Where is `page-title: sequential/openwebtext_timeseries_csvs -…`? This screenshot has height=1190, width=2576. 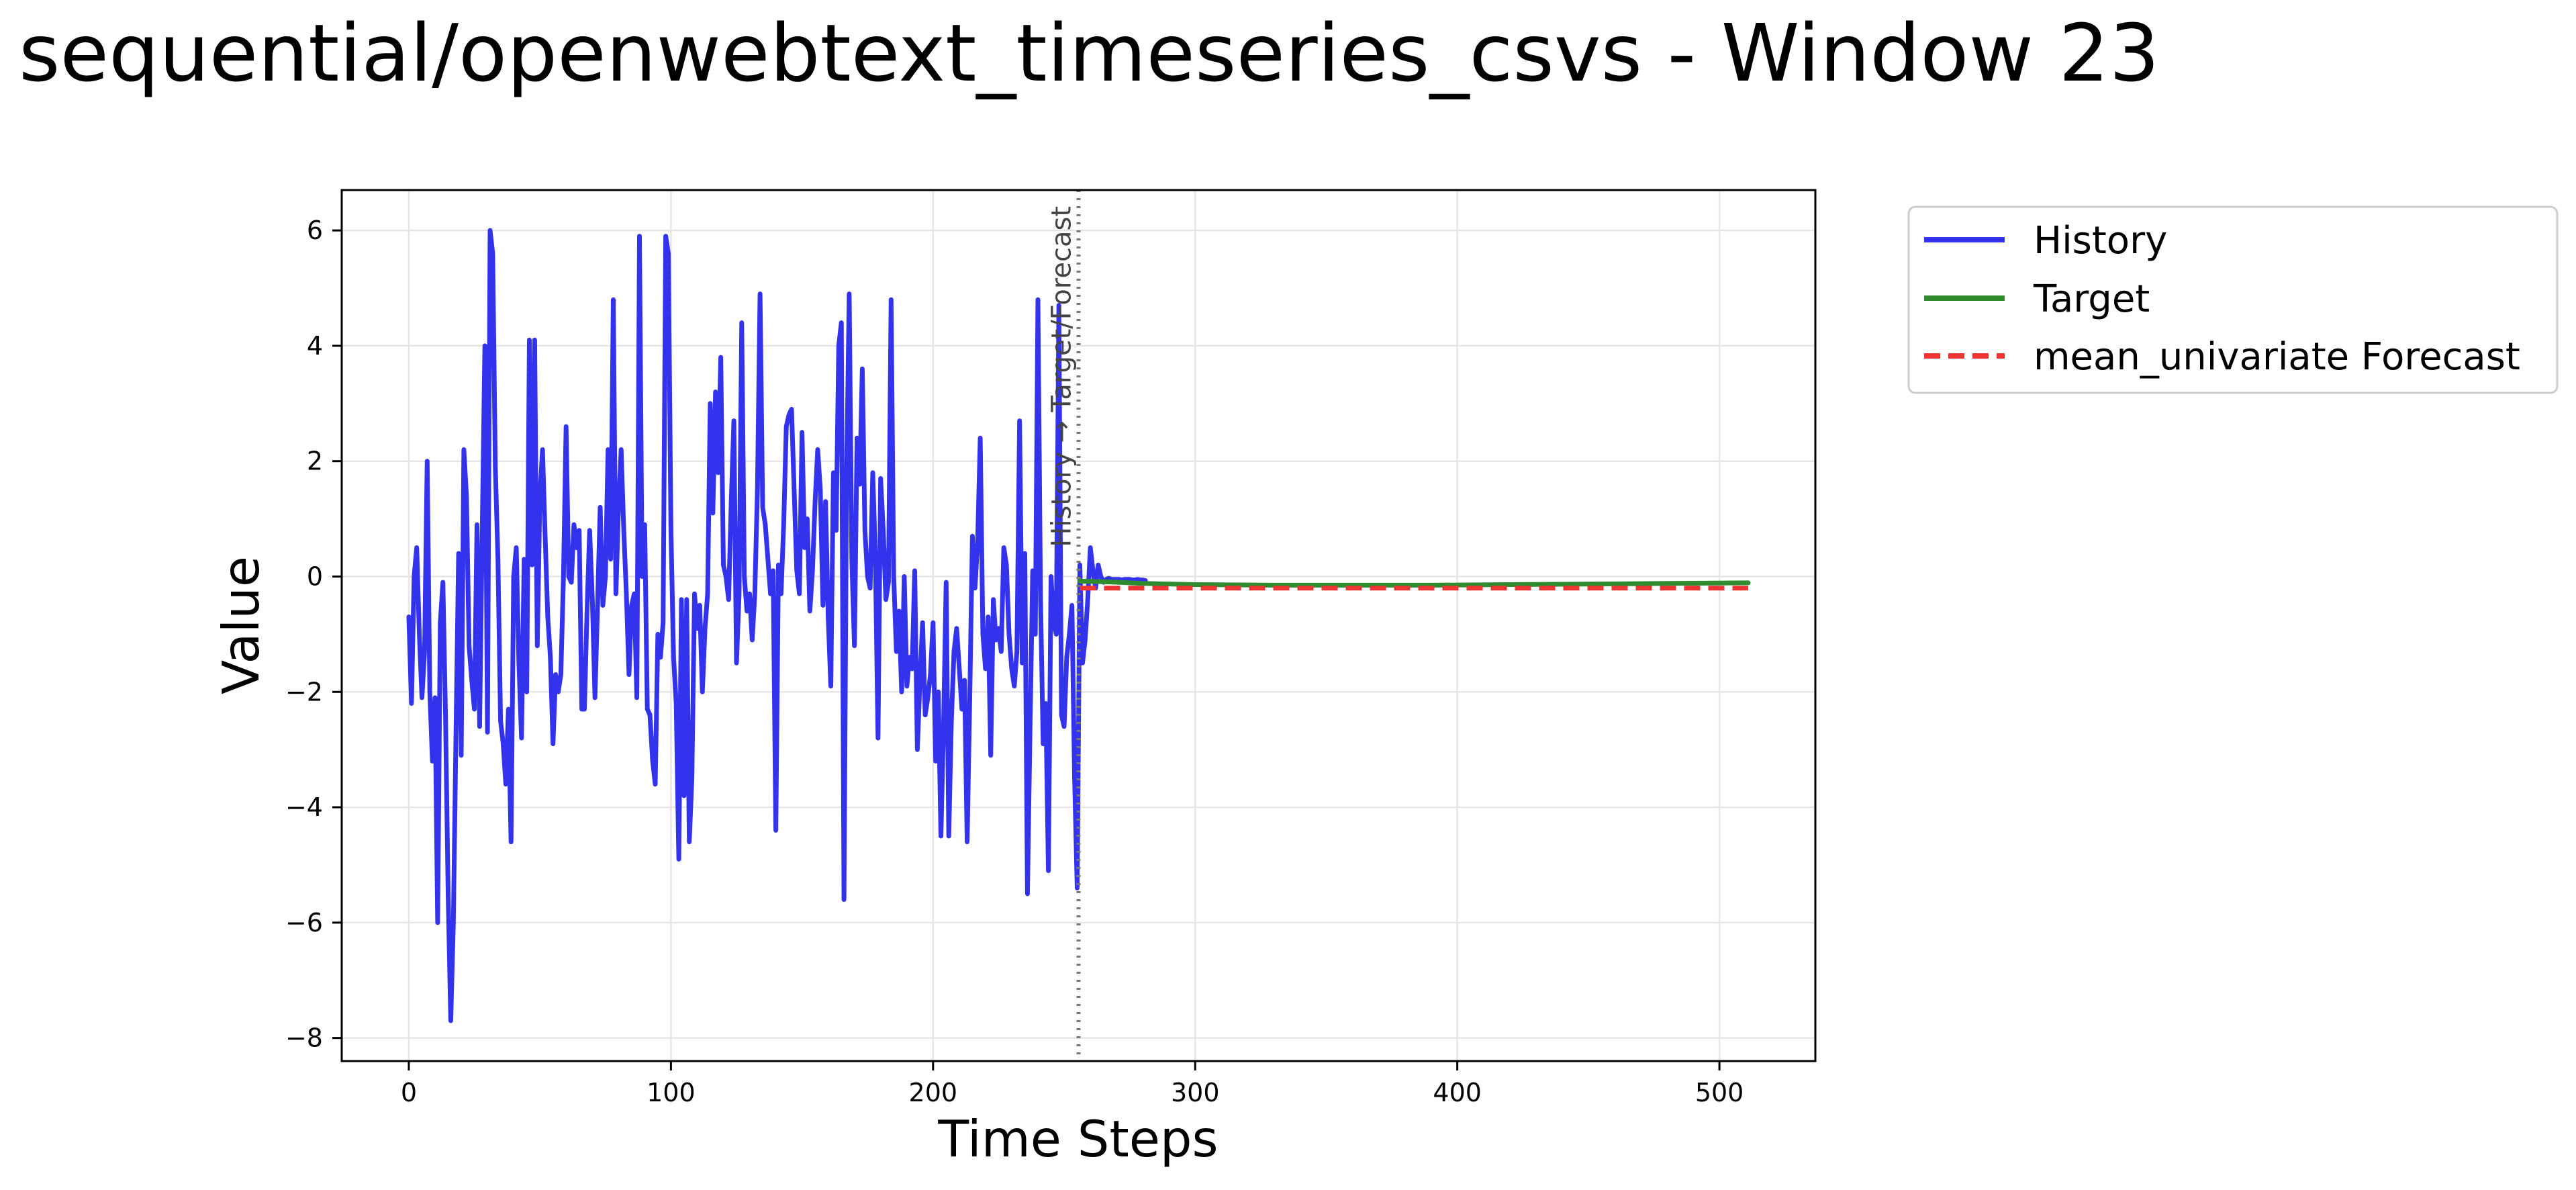
page-title: sequential/openwebtext_timeseries_csvs -… is located at coordinates (1089, 53).